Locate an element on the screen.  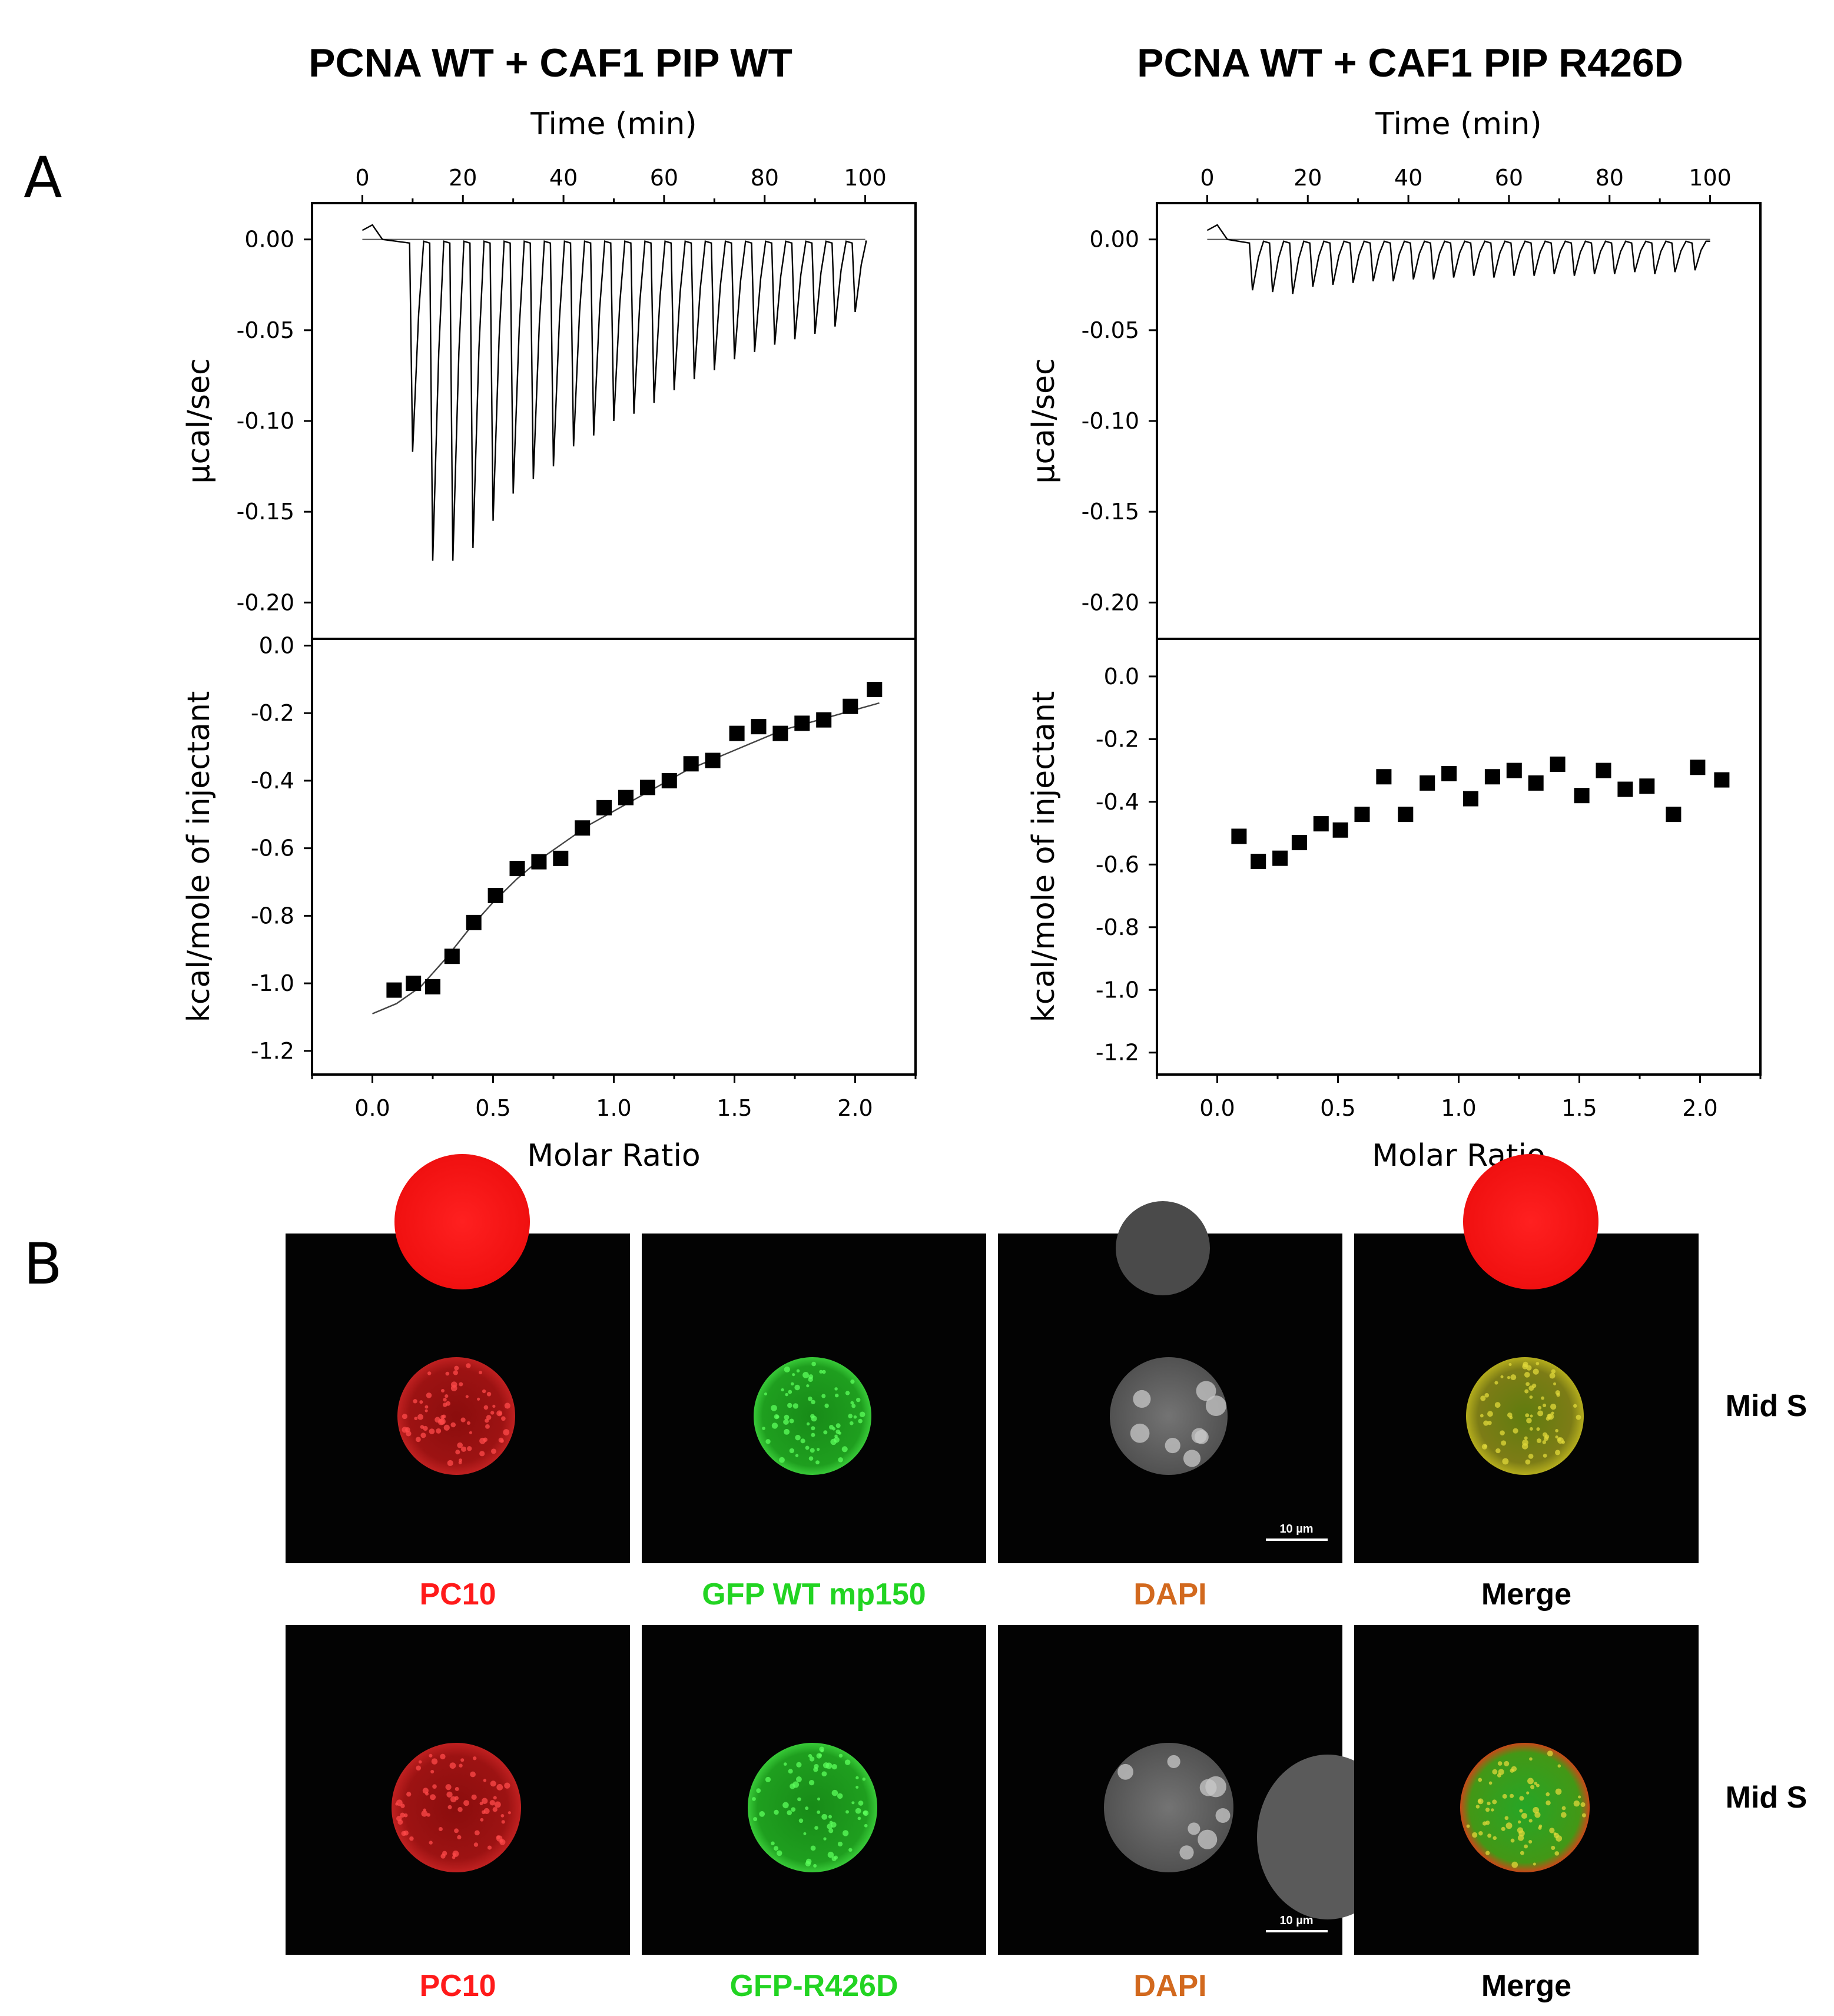
scale-bar-label: 10 µm is located at coordinates (1296, 1529).